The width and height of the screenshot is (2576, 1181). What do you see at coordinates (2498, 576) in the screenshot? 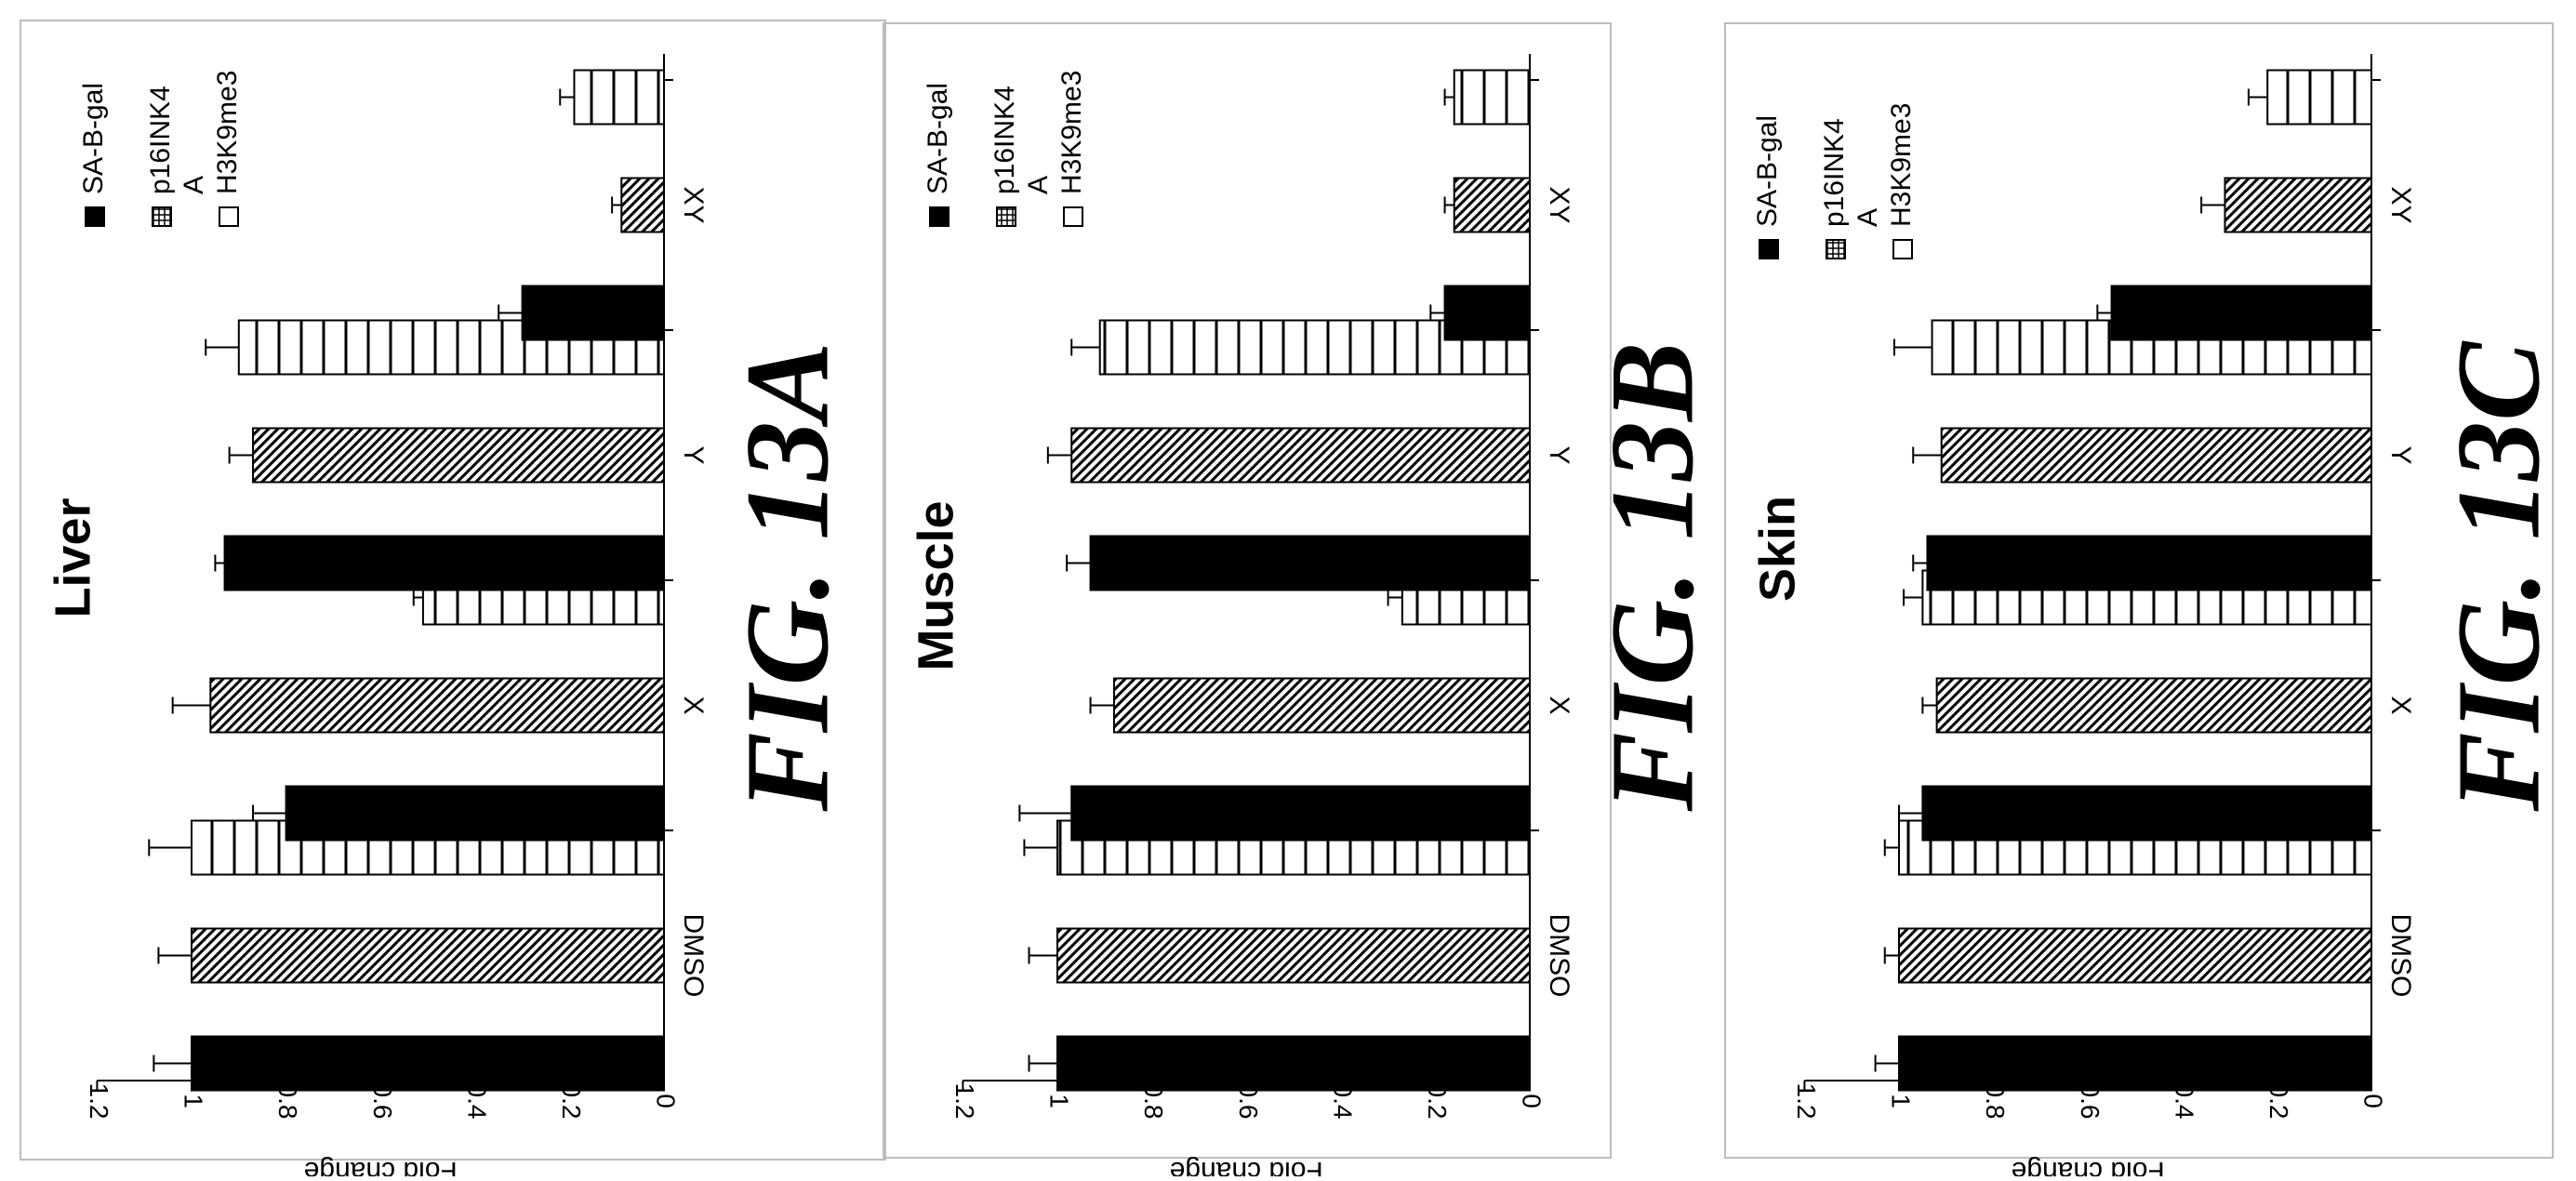
I see `figure-label: FIG. 13C` at bounding box center [2498, 576].